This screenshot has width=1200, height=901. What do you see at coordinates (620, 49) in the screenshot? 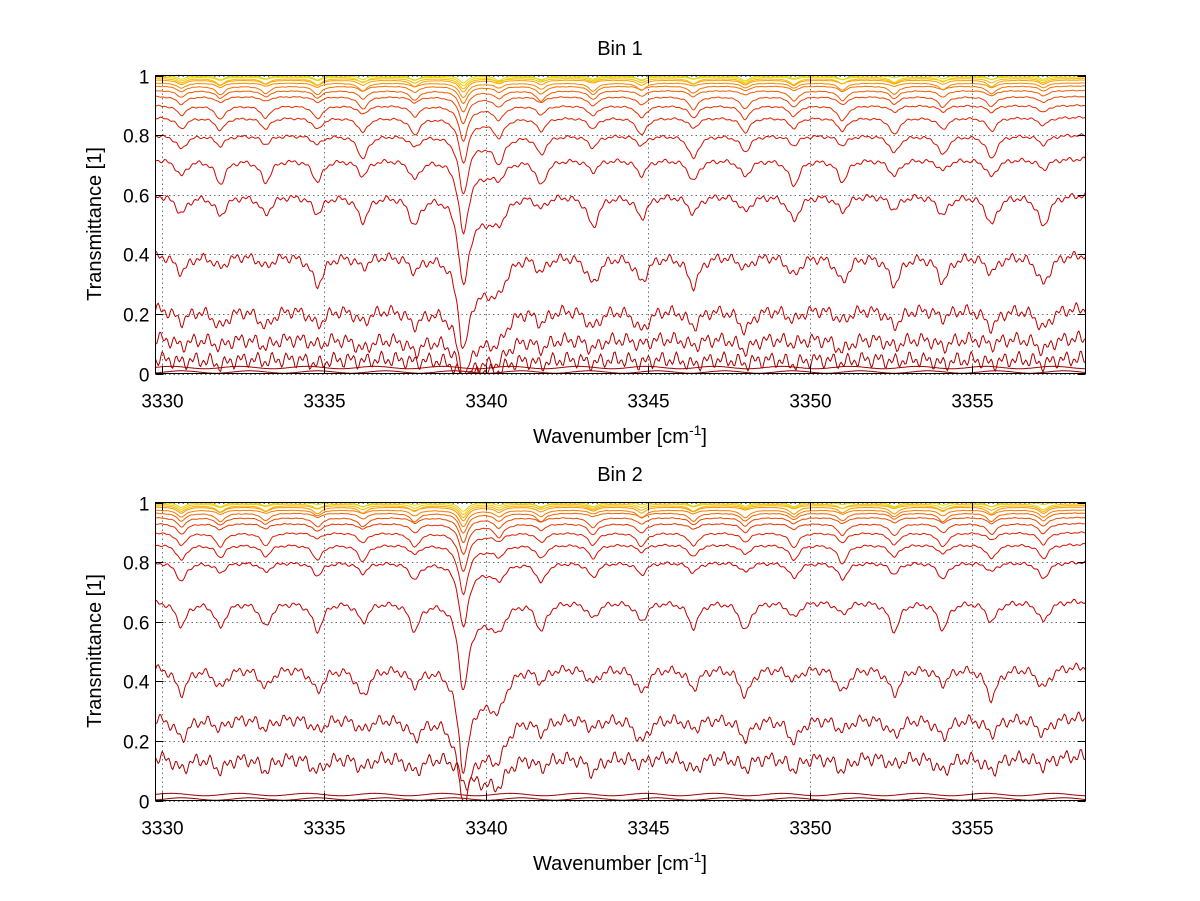
I see `chart-title: Bin 1` at bounding box center [620, 49].